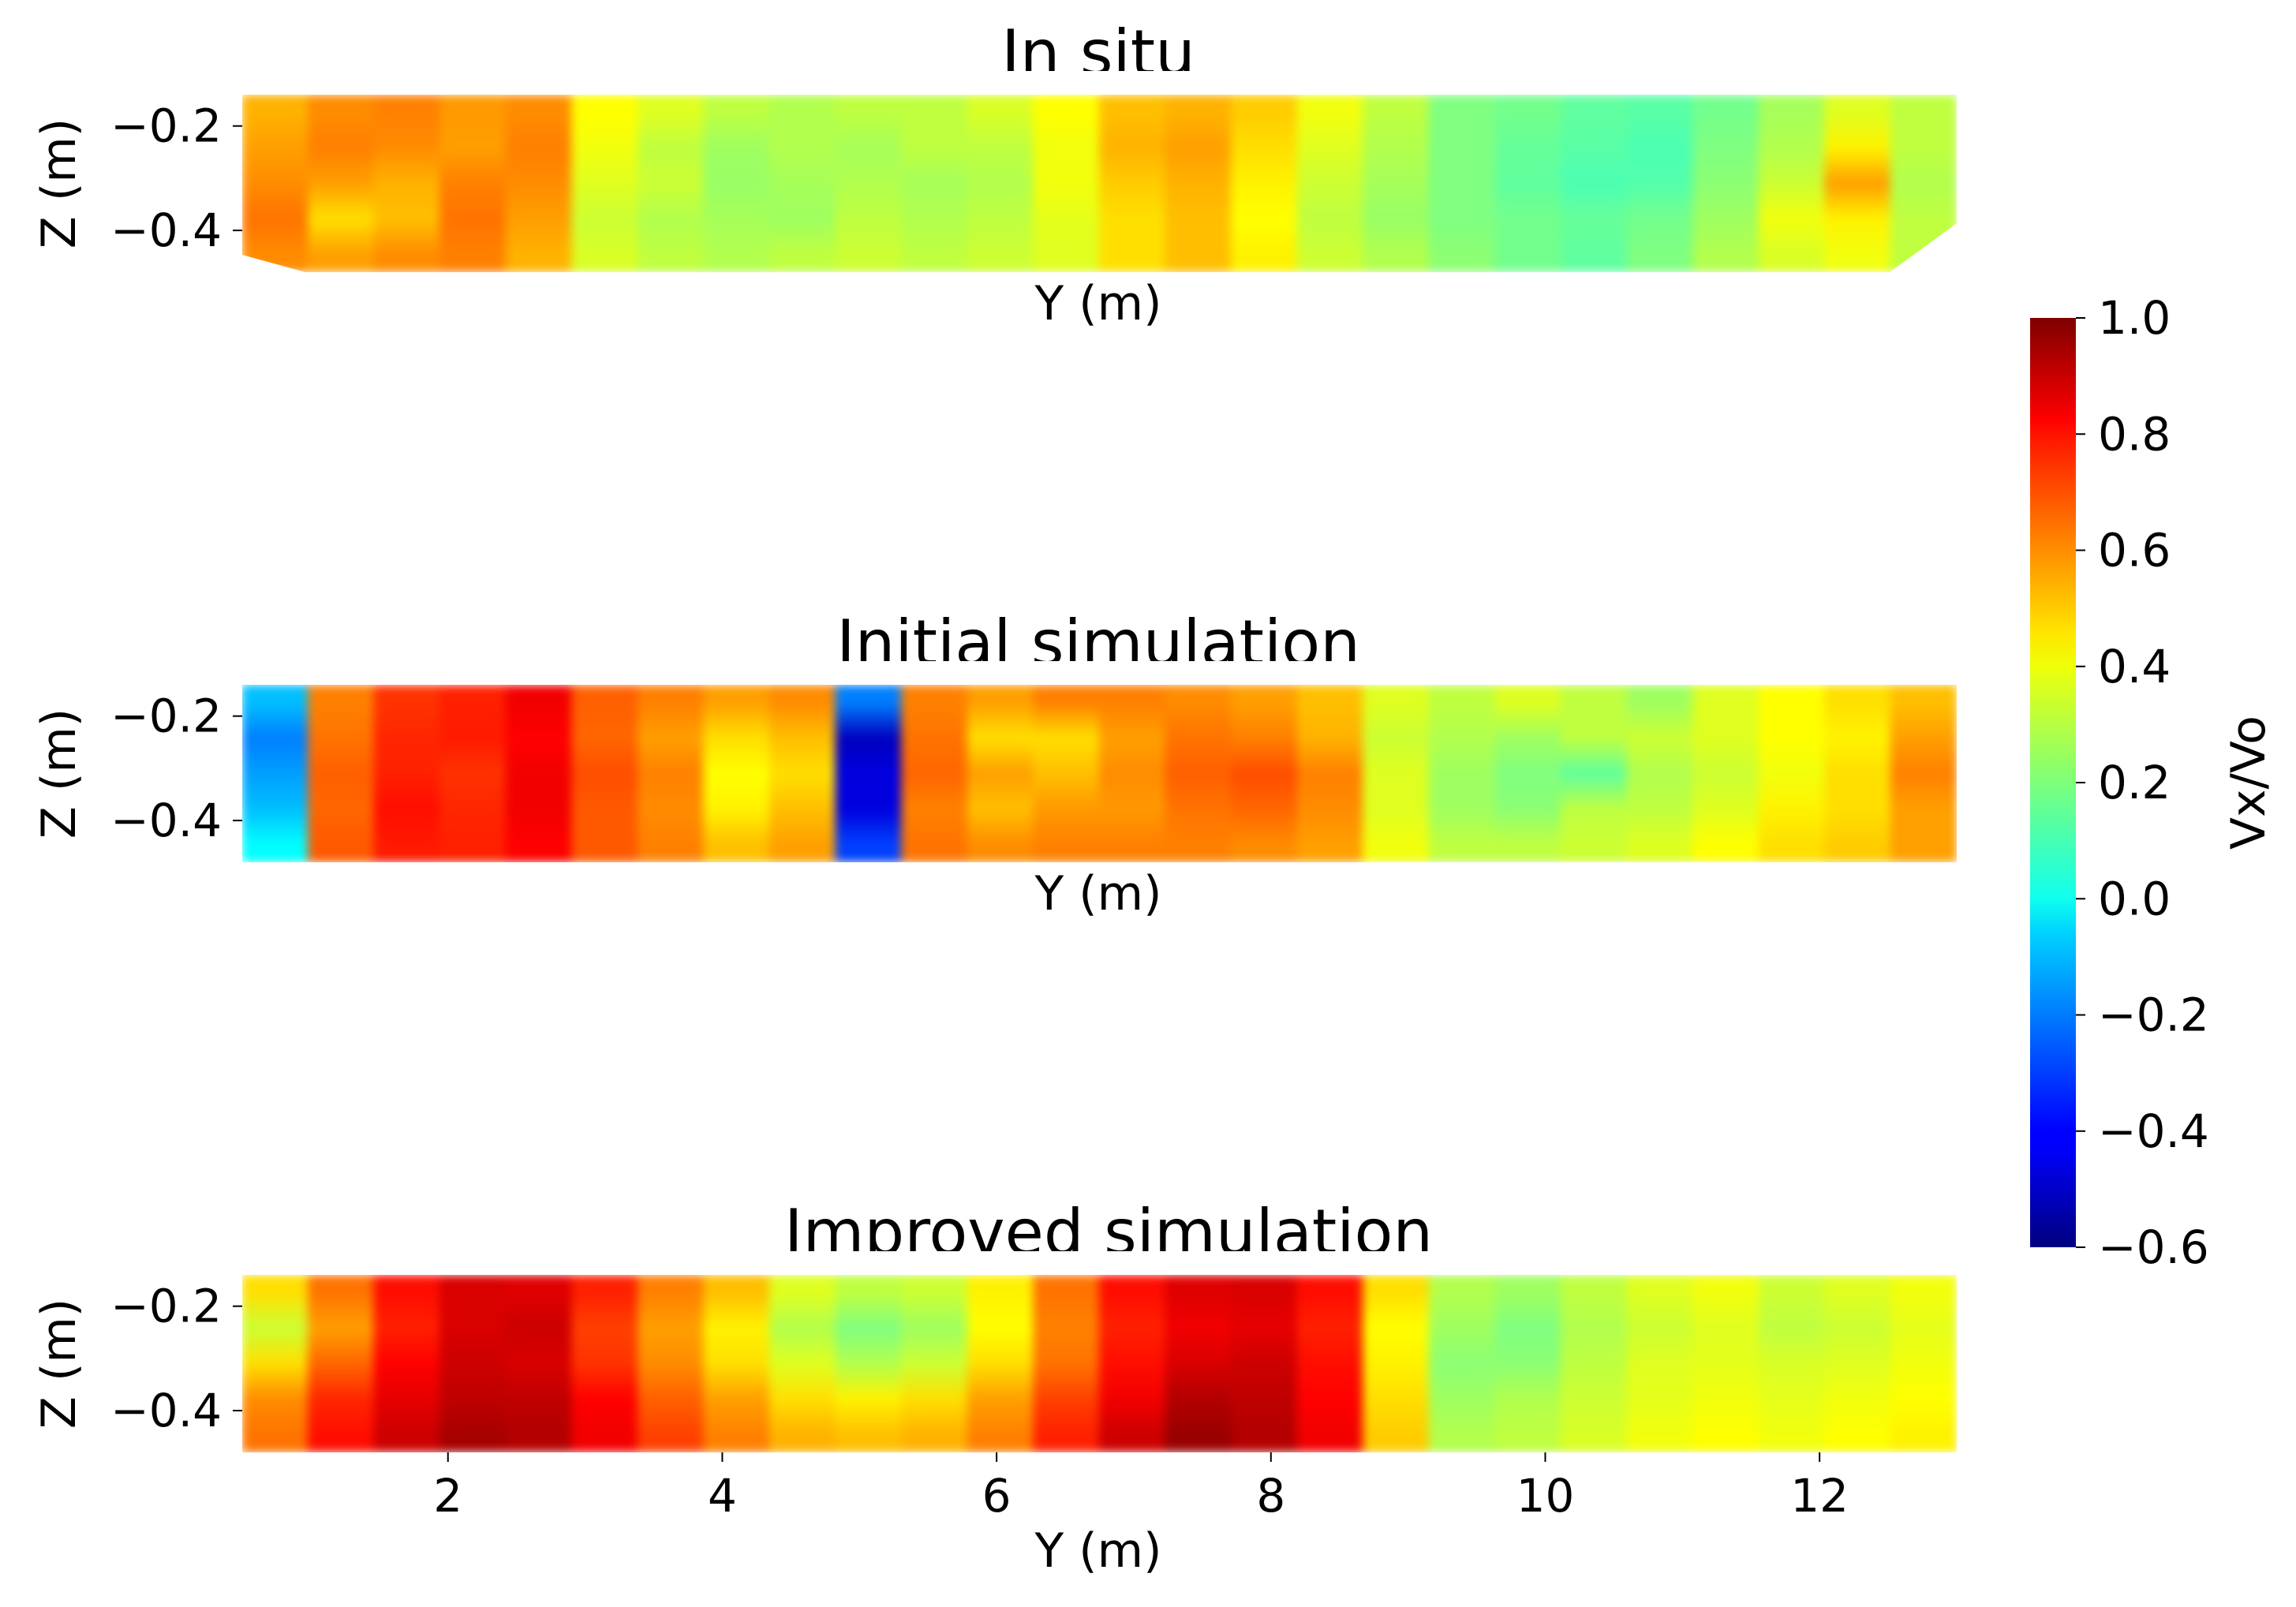 This screenshot has height=1607, width=2296. What do you see at coordinates (2248, 783) in the screenshot?
I see `colorbar-label: Vx/Vo` at bounding box center [2248, 783].